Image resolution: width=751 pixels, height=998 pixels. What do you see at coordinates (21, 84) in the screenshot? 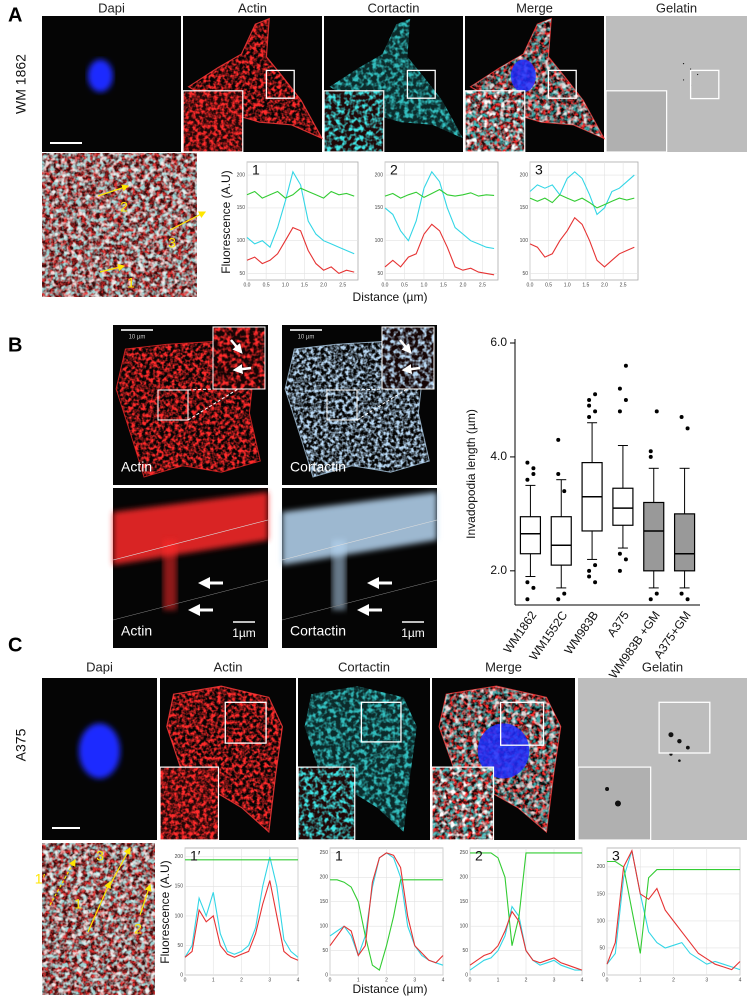
I see `cell-line: WM 1862` at bounding box center [21, 84].